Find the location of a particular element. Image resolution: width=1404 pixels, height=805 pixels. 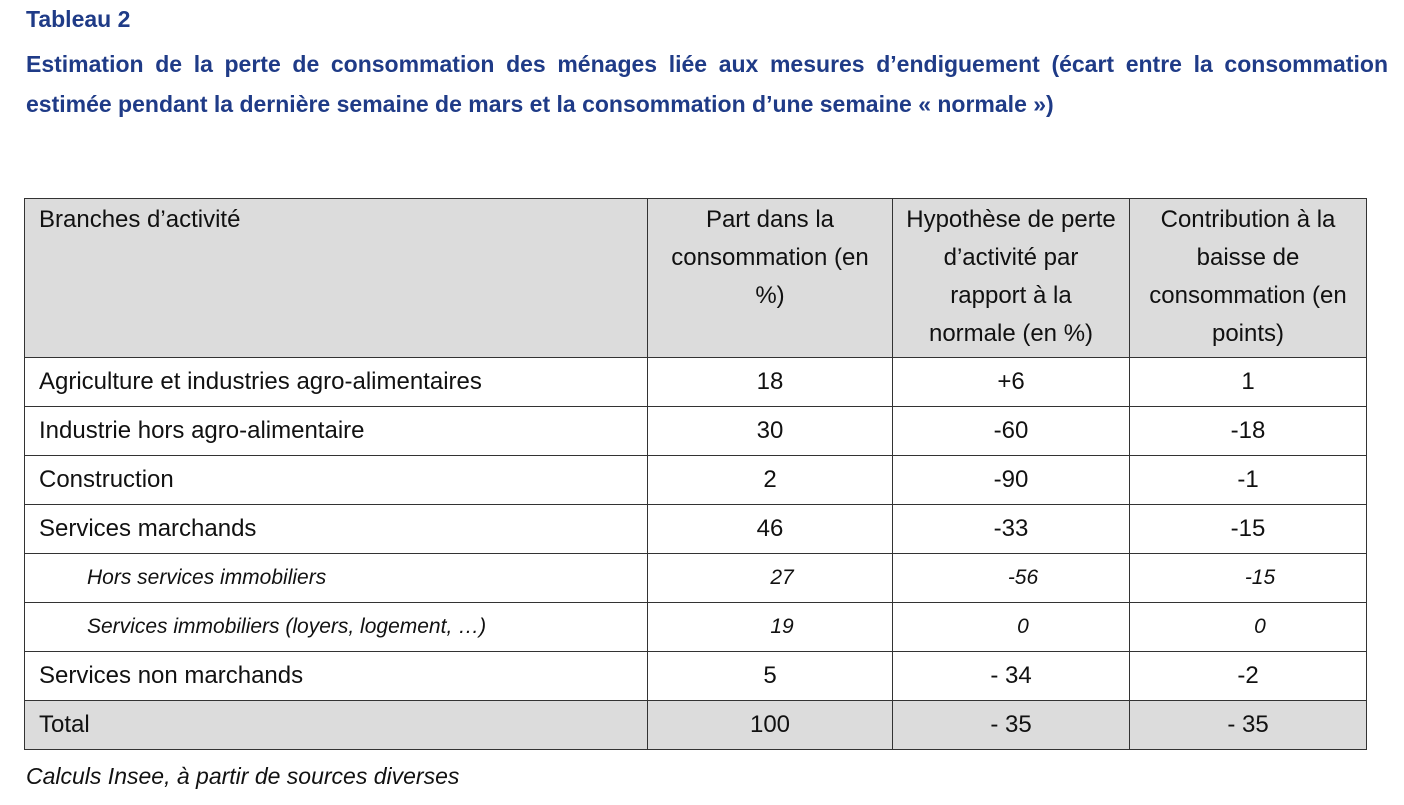

cell-share: 27 is located at coordinates (770, 578).